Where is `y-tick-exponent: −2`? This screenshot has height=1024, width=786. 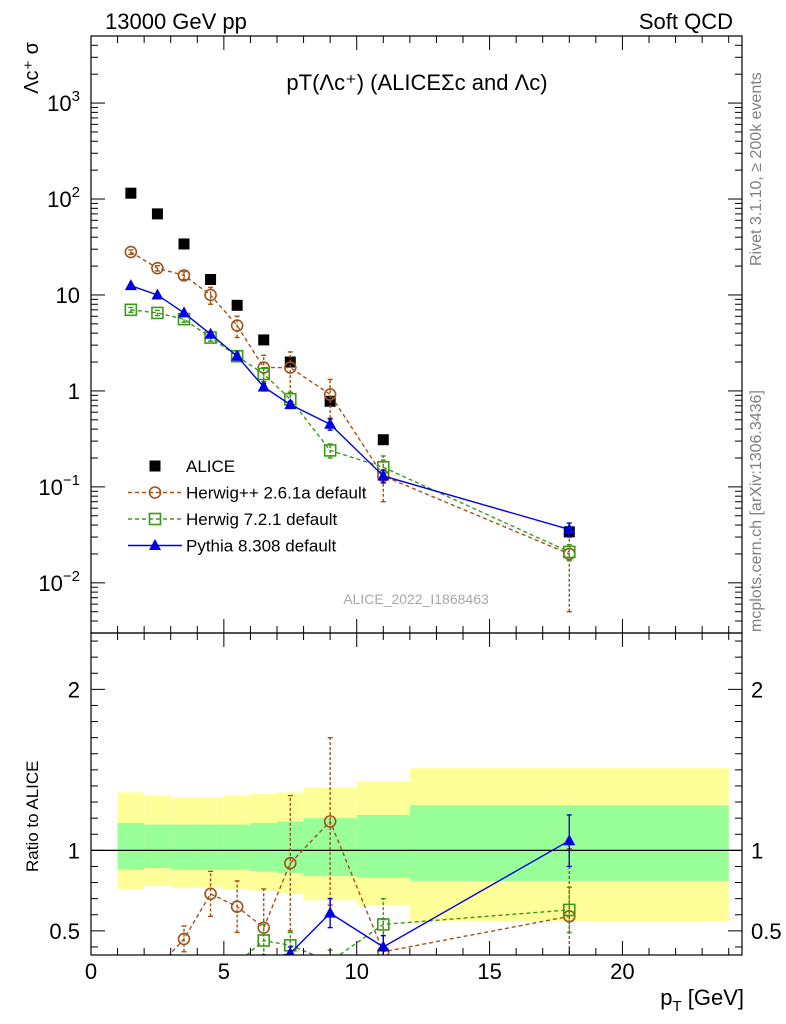 y-tick-exponent: −2 is located at coordinates (71, 576).